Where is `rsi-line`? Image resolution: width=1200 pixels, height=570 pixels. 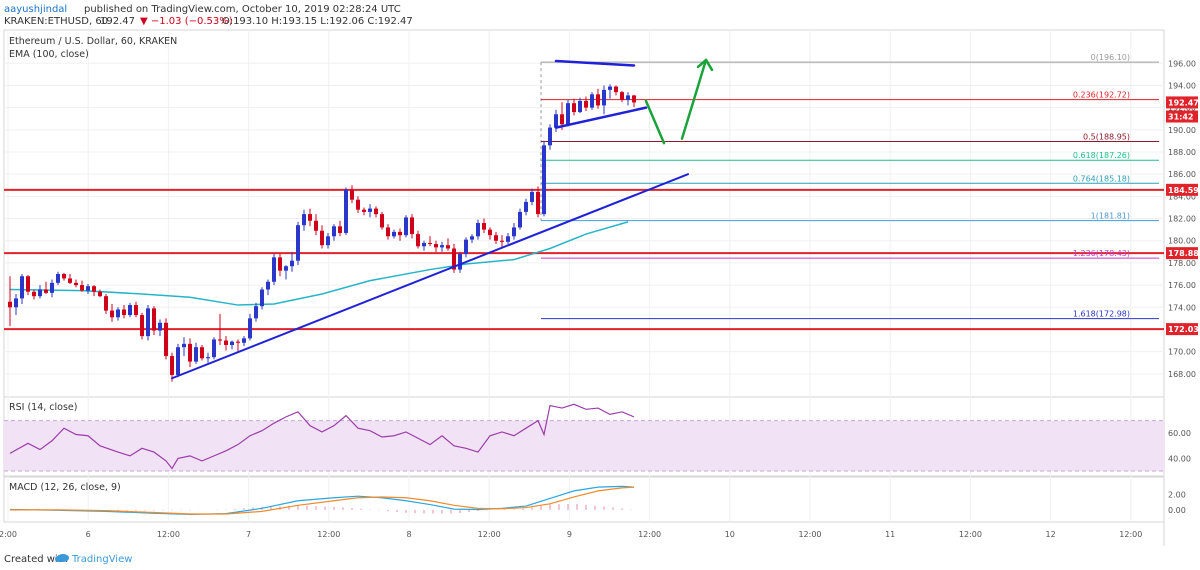 rsi-line is located at coordinates (322, 436).